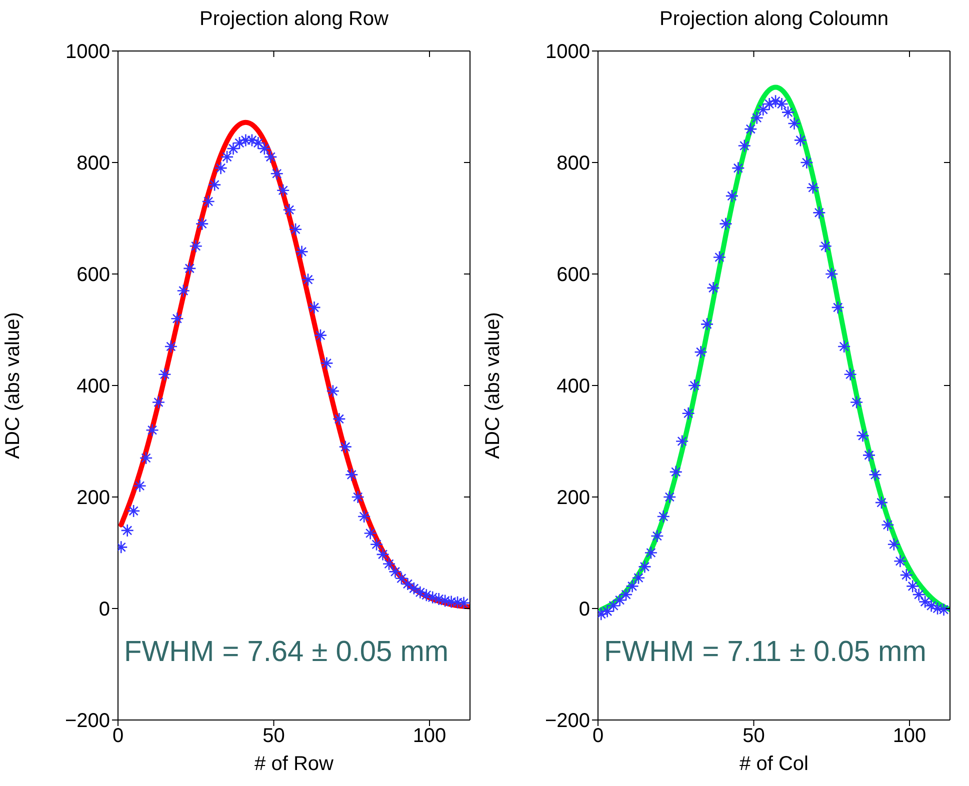 The image size is (969, 786). Describe the element at coordinates (294, 19) in the screenshot. I see `chart-title: Projection along Row` at that location.